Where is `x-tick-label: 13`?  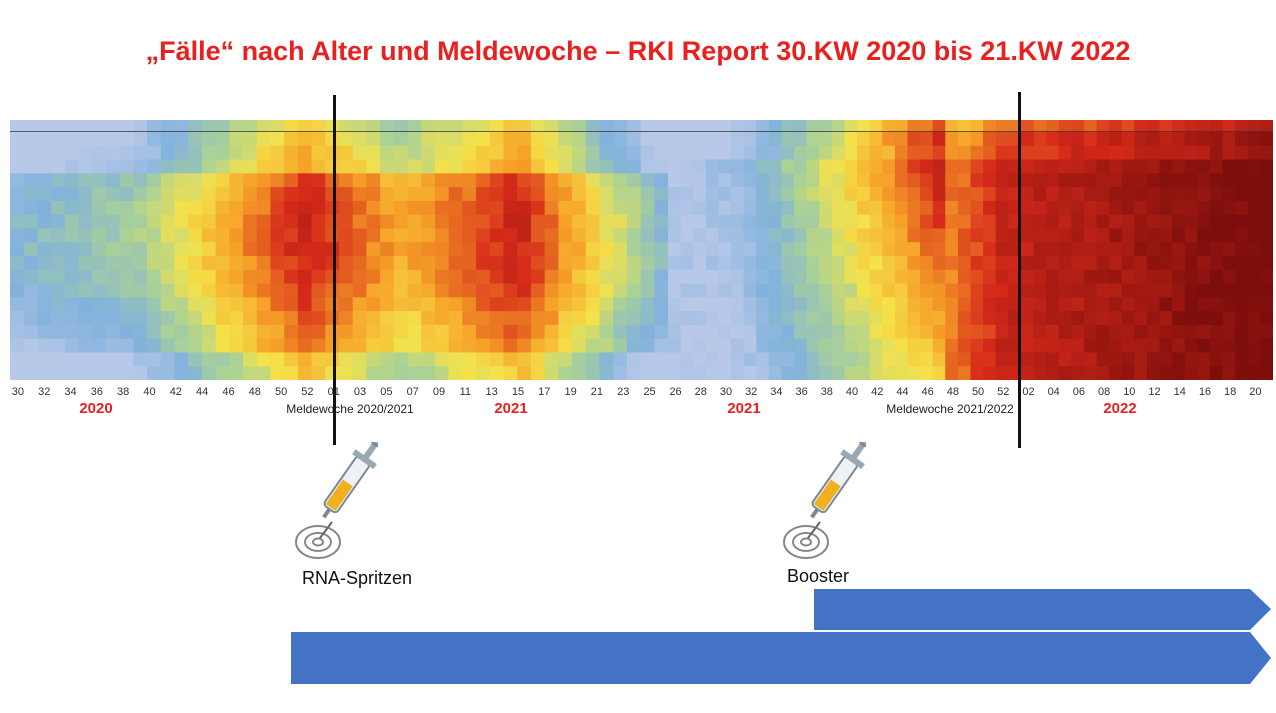 x-tick-label: 13 is located at coordinates (491, 392).